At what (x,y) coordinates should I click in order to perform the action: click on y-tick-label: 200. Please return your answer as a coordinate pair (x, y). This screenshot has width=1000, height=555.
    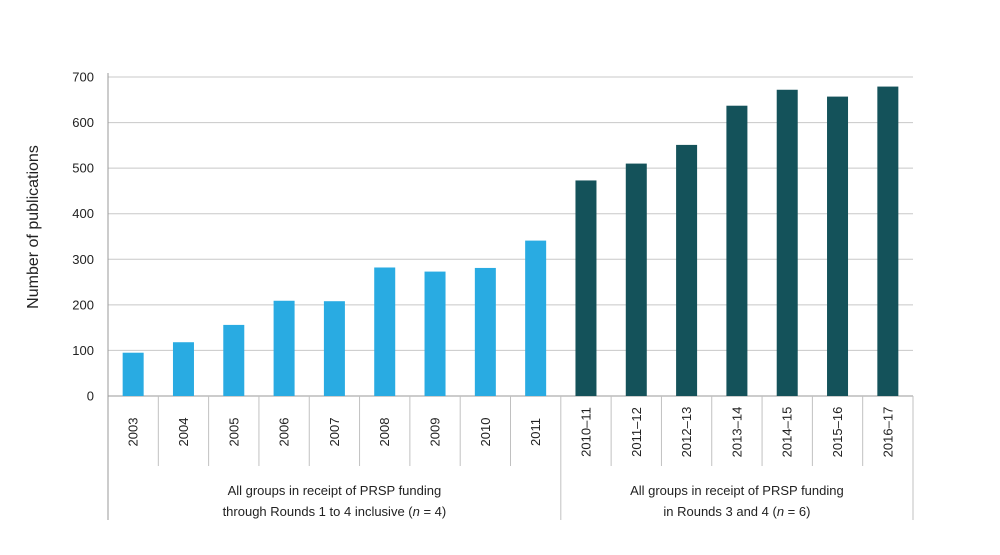
    Looking at the image, I should click on (83, 304).